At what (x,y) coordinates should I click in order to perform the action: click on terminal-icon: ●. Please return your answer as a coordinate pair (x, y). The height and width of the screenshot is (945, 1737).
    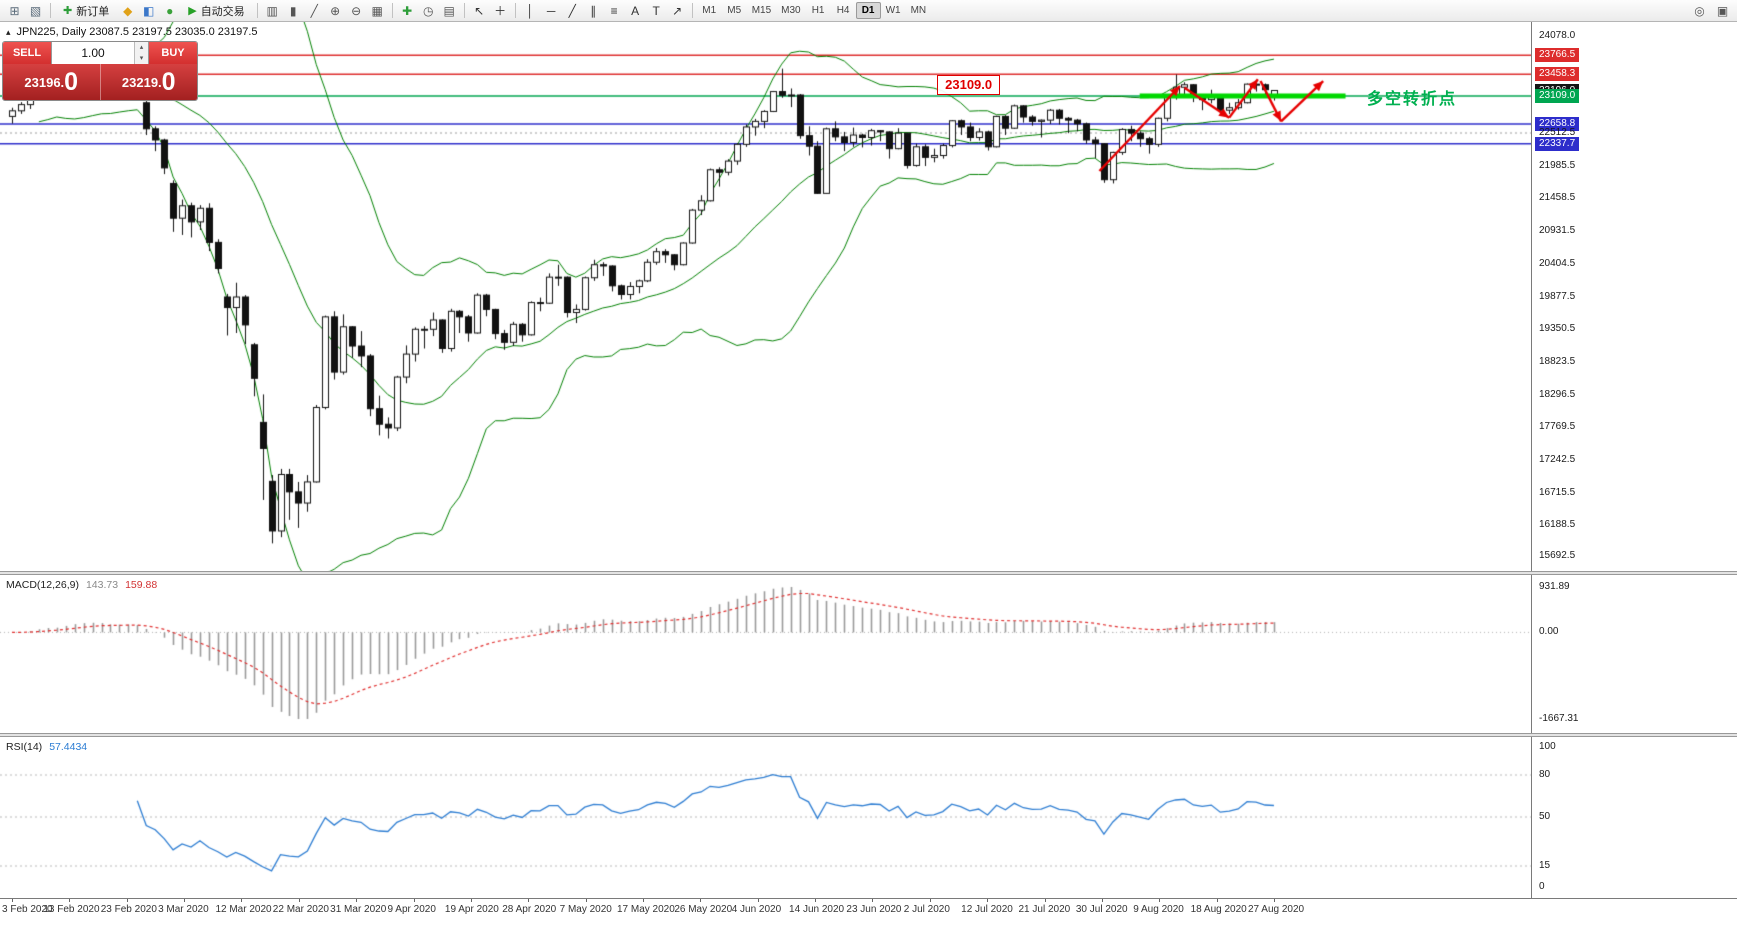
    Looking at the image, I should click on (170, 10).